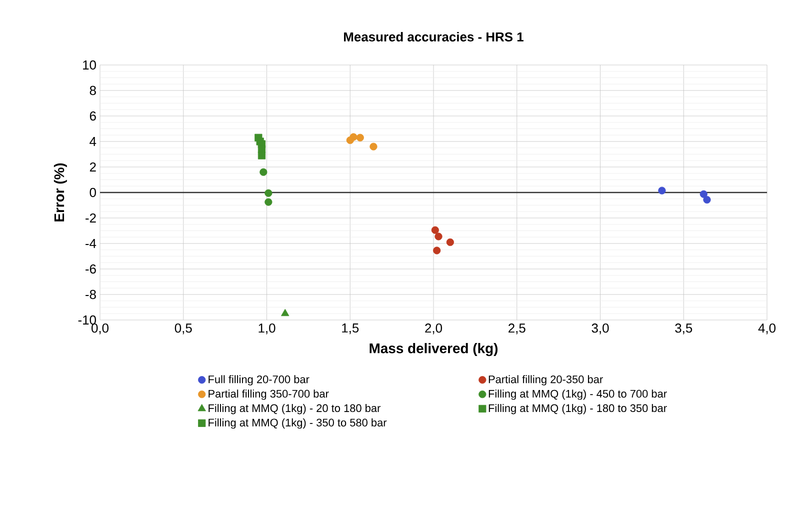 The width and height of the screenshot is (787, 516). I want to click on y-tick-label: 8, so click(93, 91).